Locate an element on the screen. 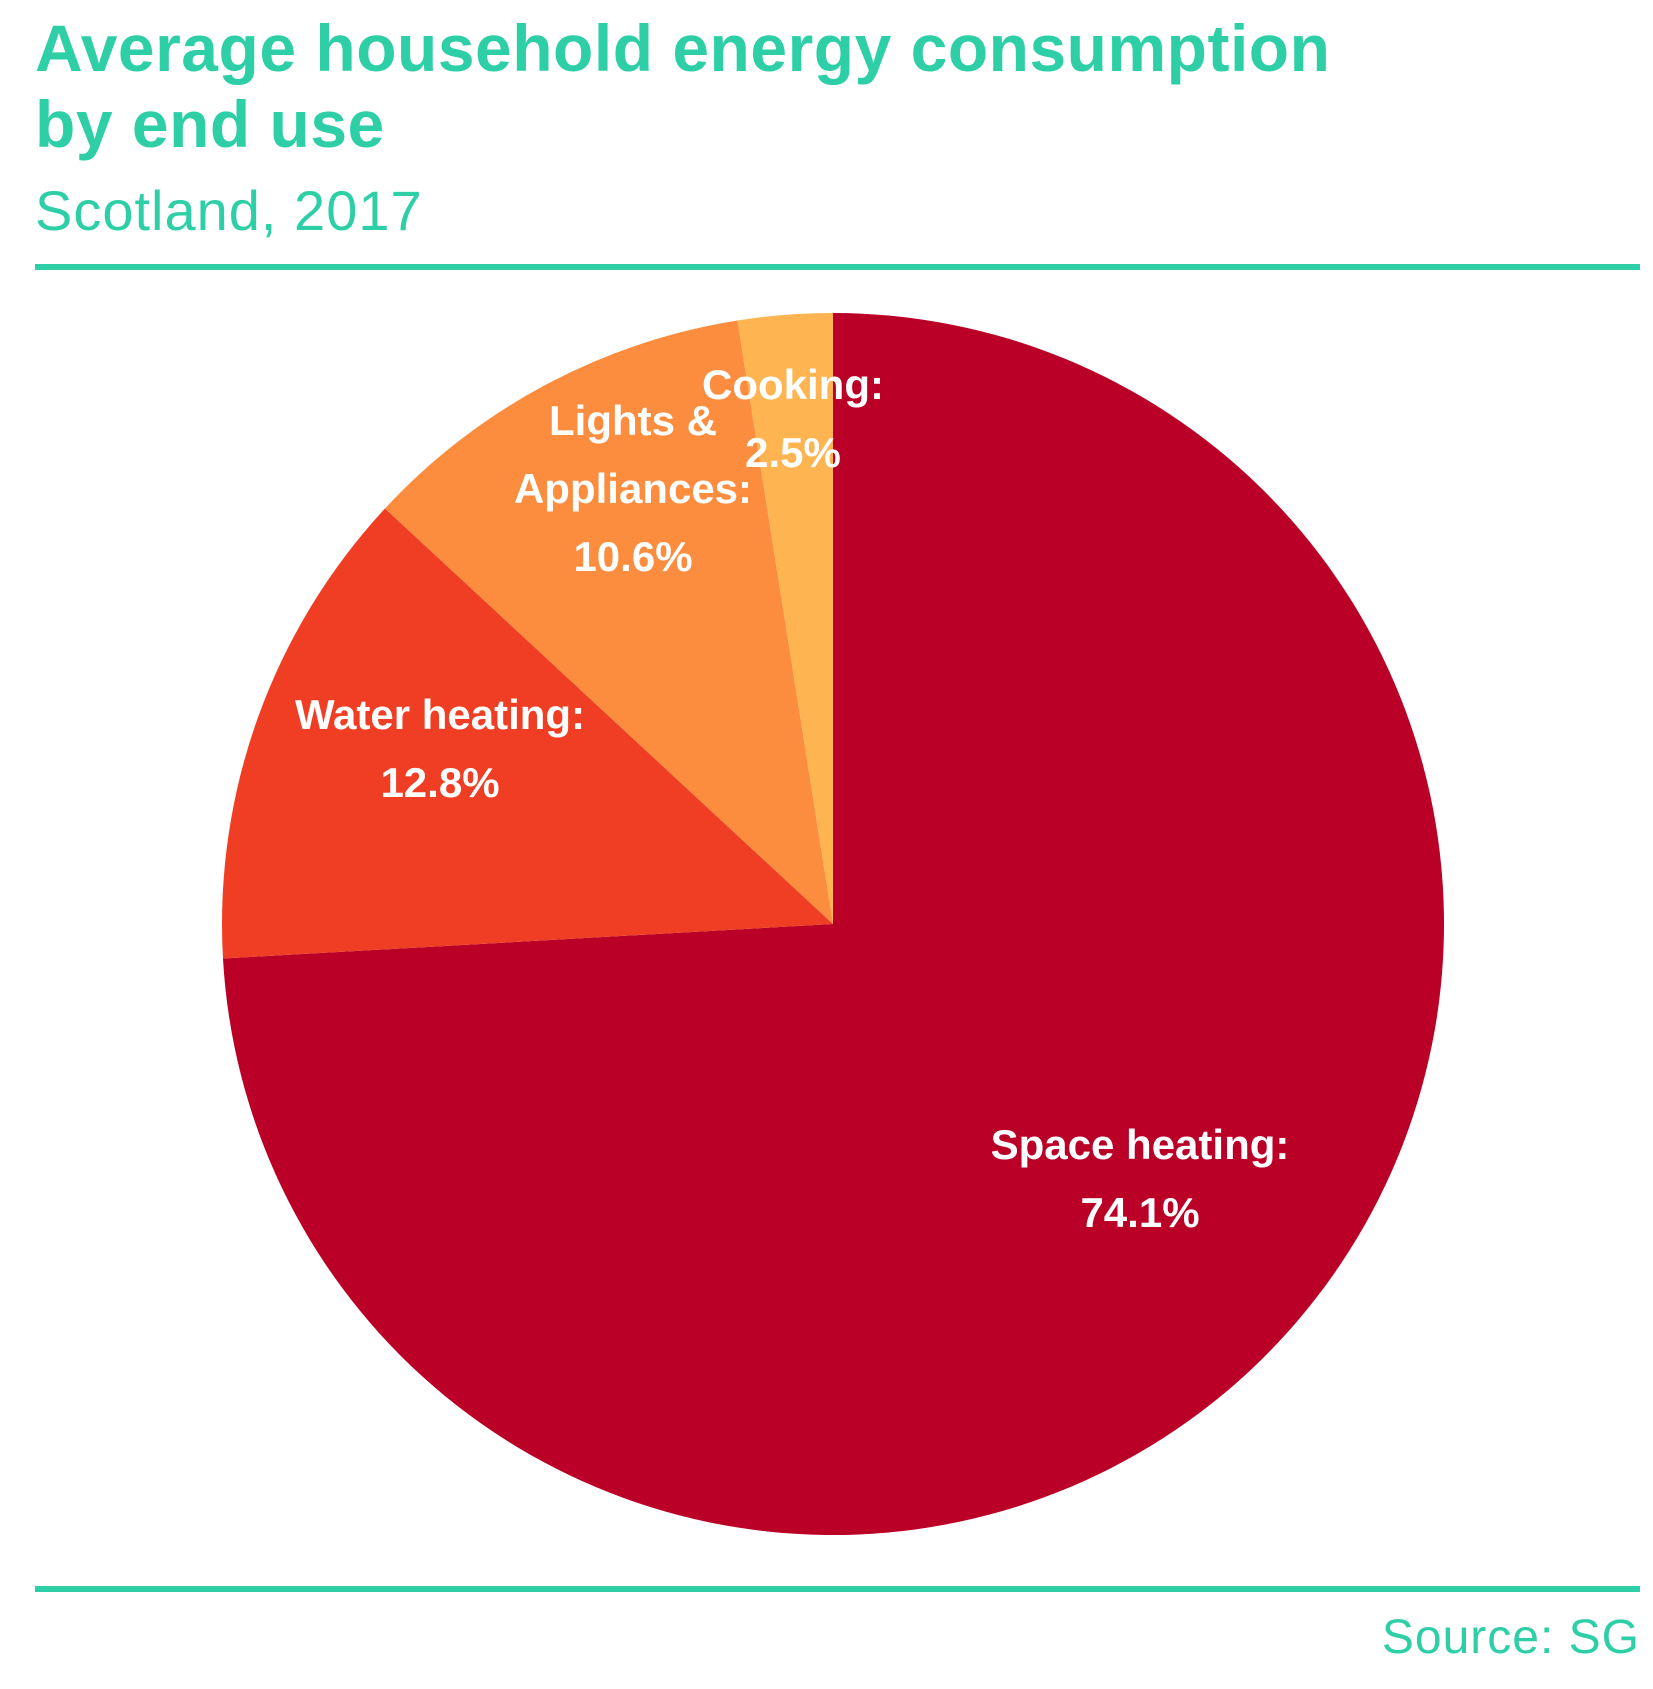  source-note: Source: SG is located at coordinates (1510, 1637).